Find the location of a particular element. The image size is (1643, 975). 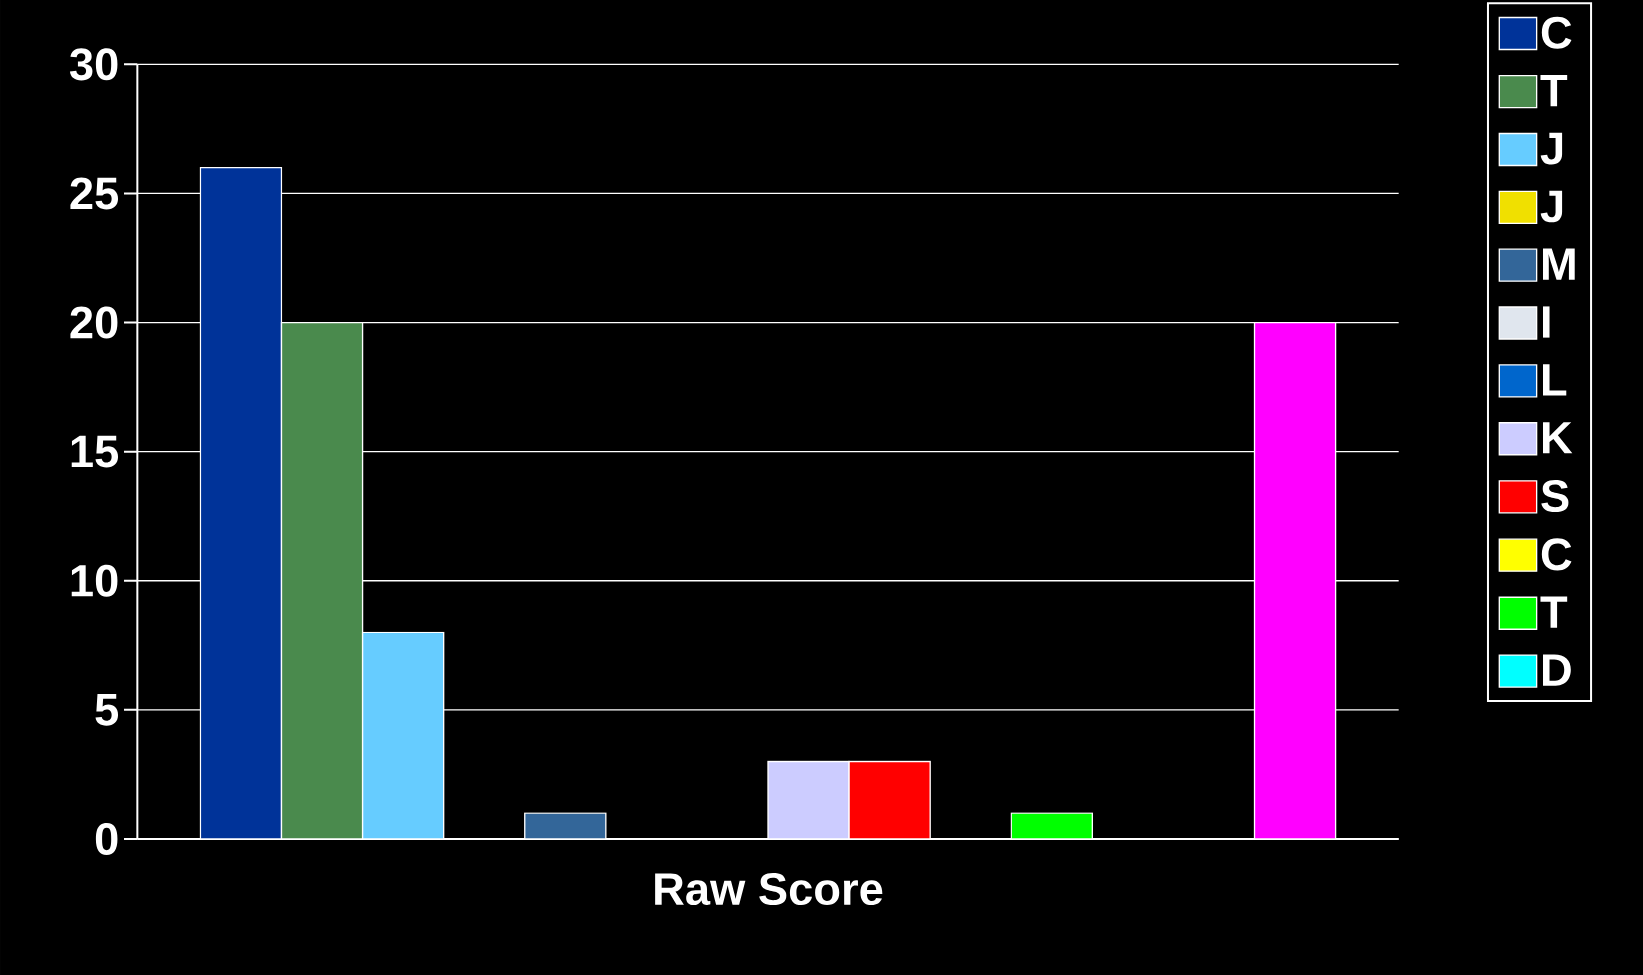

y-tick-label: 30 is located at coordinates (93, 64).